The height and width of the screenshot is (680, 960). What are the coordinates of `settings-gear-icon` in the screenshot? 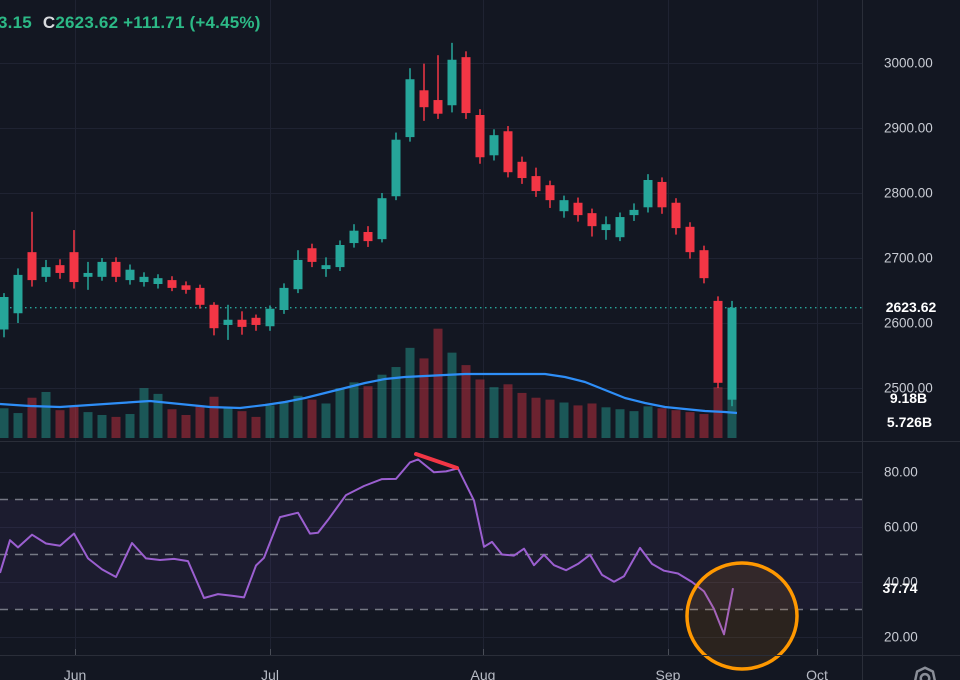 It's located at (925, 672).